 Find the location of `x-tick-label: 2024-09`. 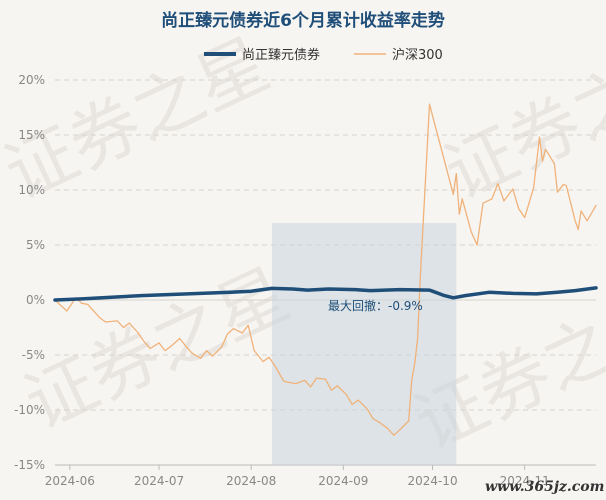

x-tick-label: 2024-09 is located at coordinates (343, 481).